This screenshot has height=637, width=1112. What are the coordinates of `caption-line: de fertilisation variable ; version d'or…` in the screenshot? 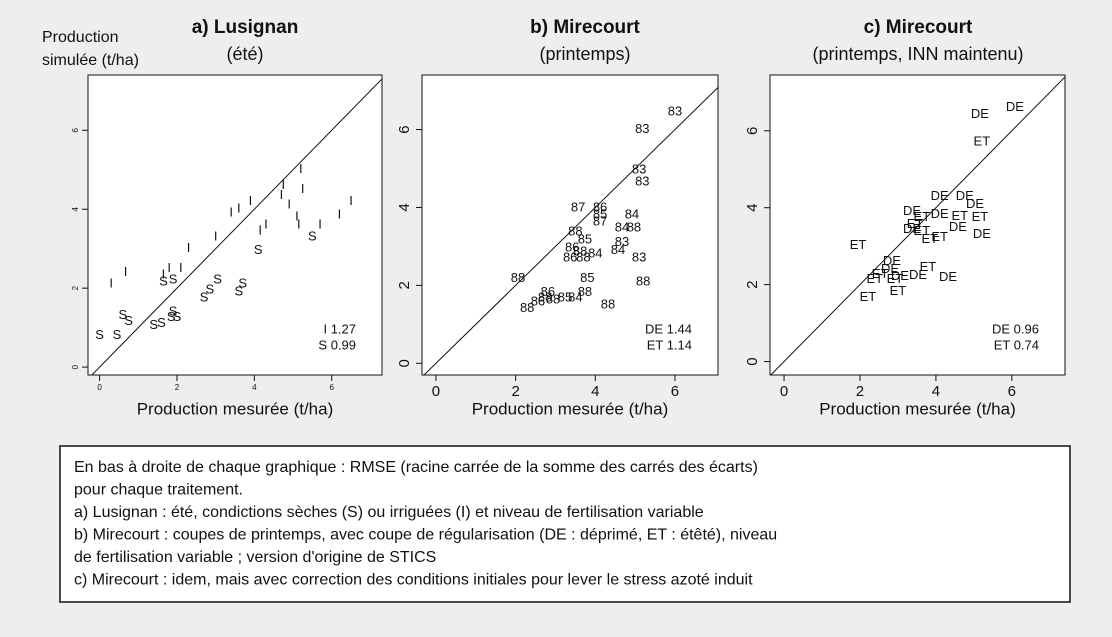 It's located at (255, 557).